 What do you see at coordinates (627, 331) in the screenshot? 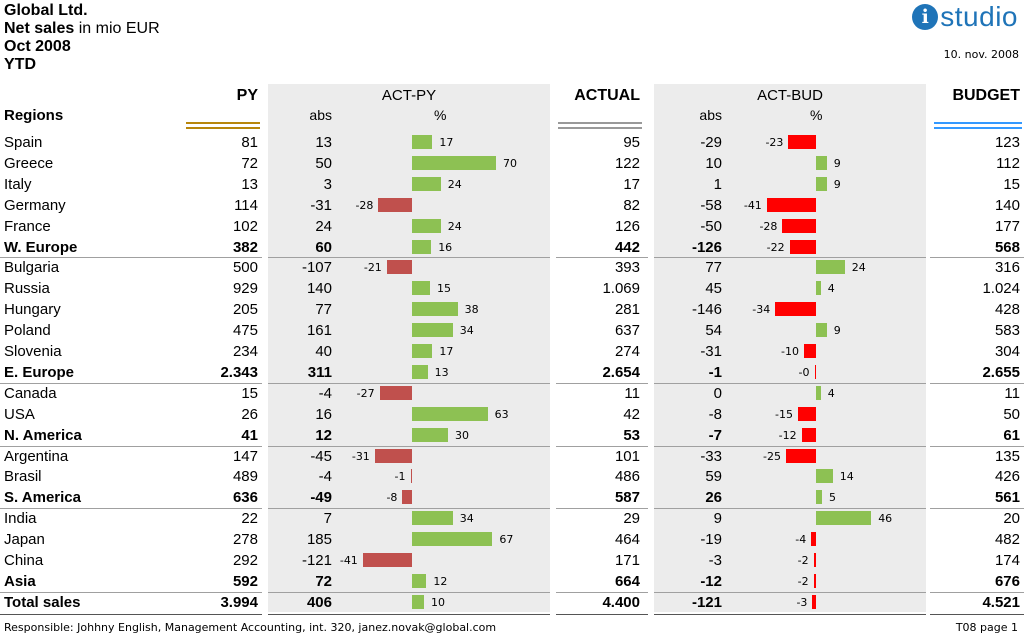
I see `actual-value: 637` at bounding box center [627, 331].